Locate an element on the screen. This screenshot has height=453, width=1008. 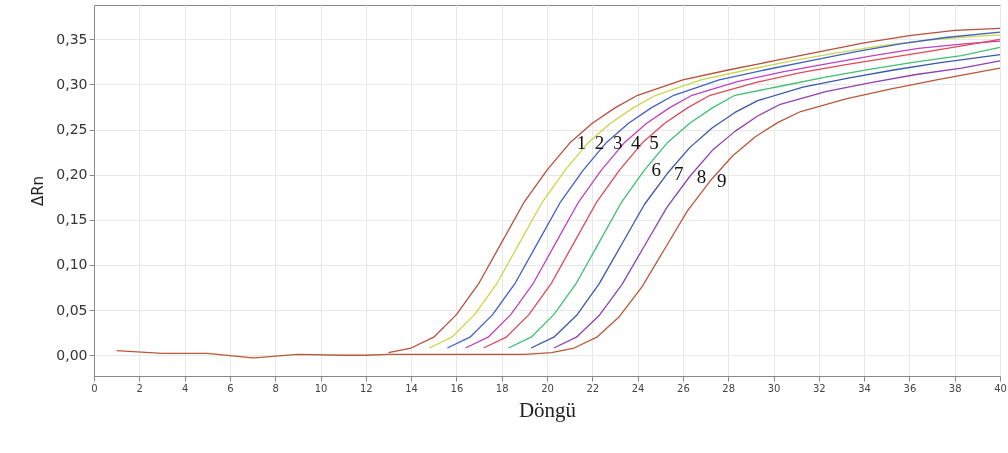
x-tick-label: 2 is located at coordinates (139, 388).